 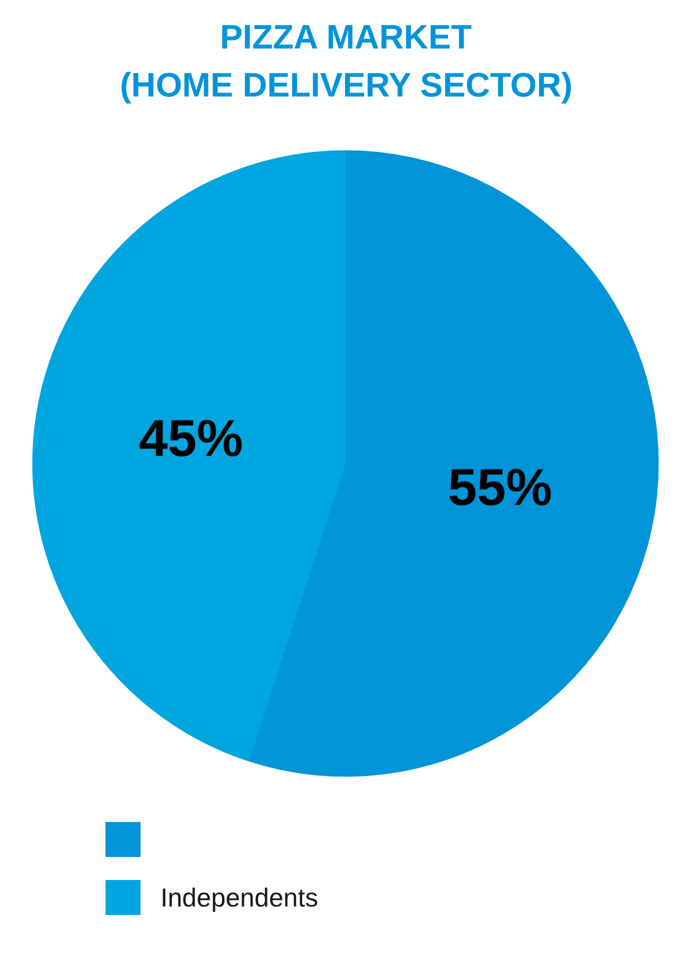 What do you see at coordinates (346, 61) in the screenshot?
I see `chart-title: PIZZA MARKET (HOME DELIVERY SECTOR)` at bounding box center [346, 61].